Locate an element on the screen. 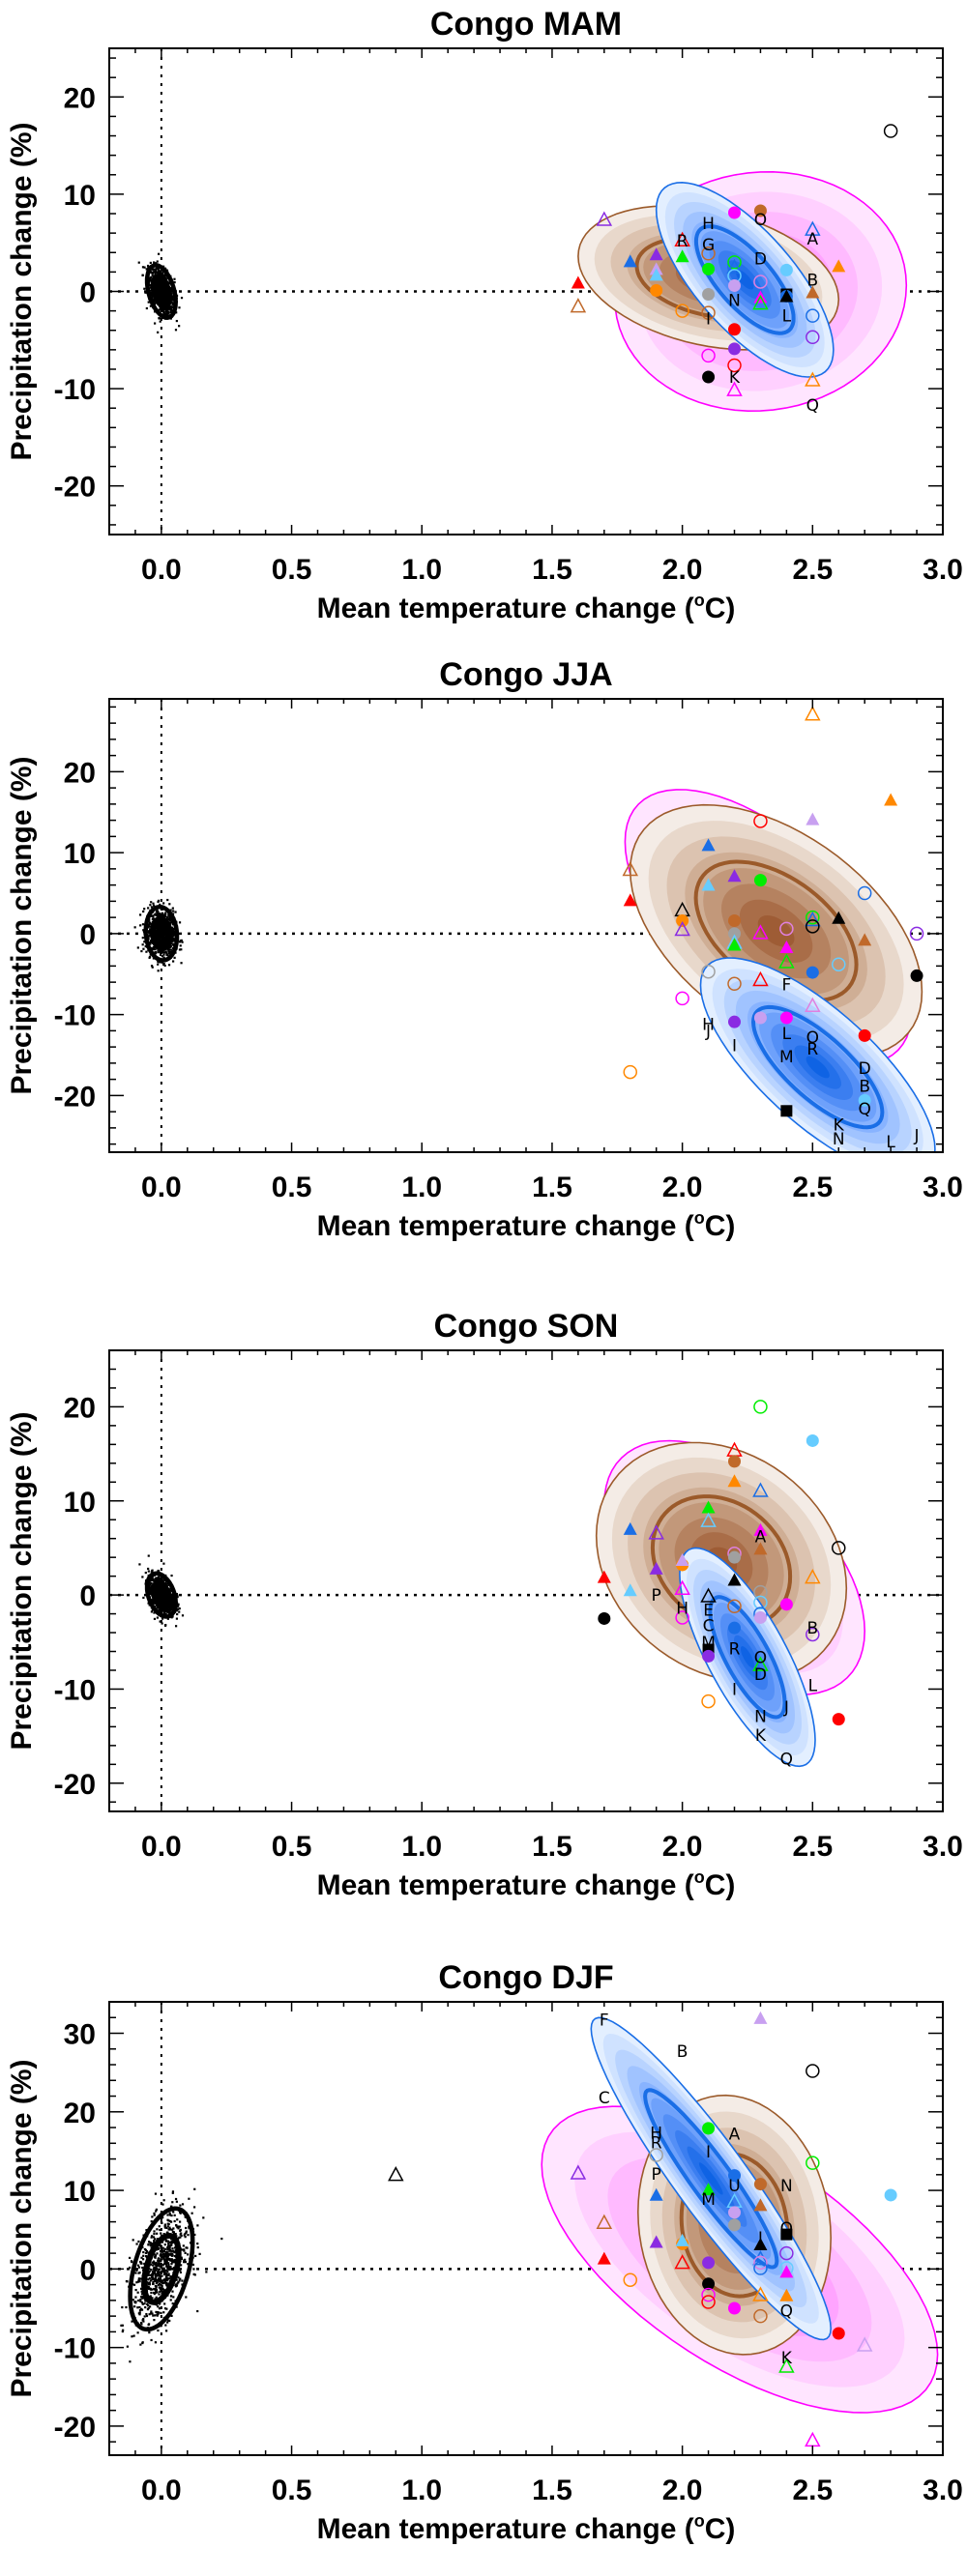 The image size is (967, 2576). x-tick-label: 1.5 is located at coordinates (552, 1187).